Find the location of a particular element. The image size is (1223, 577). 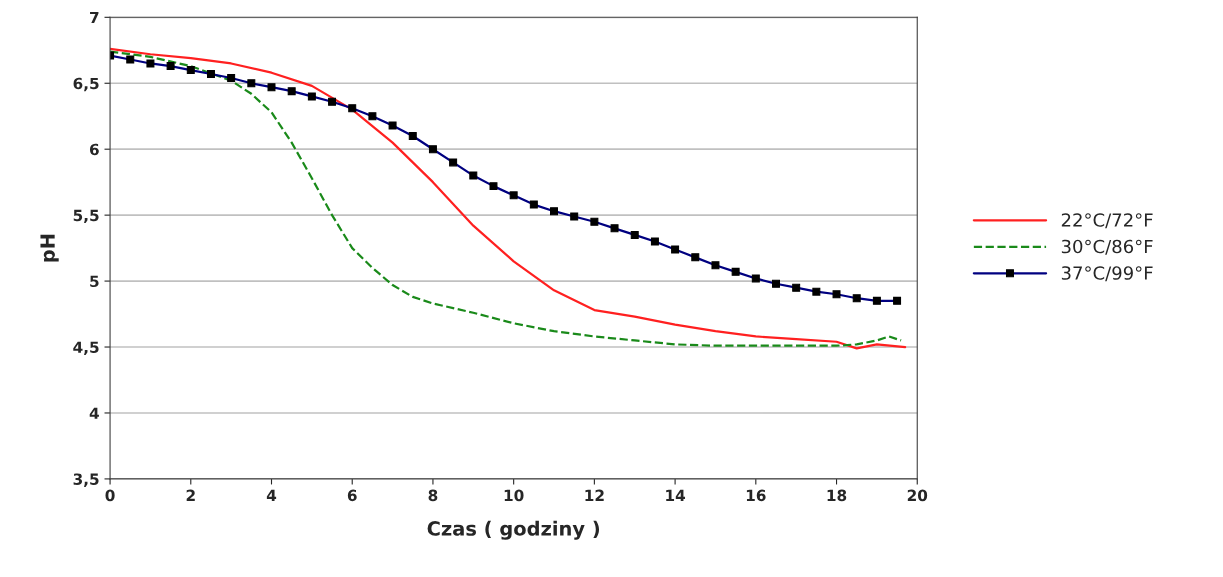

legend-label: 37°C/99°F is located at coordinates (1107, 274).